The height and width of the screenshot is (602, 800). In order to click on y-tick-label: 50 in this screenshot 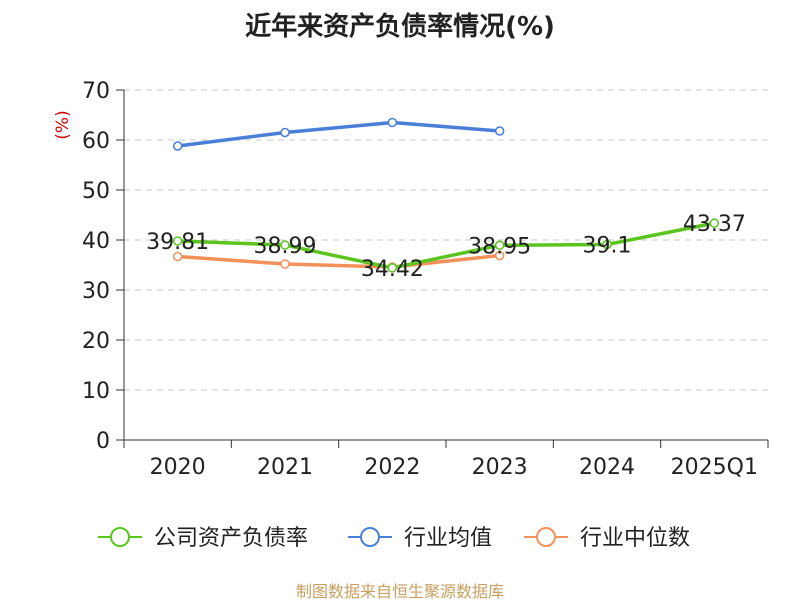, I will do `click(96, 191)`.